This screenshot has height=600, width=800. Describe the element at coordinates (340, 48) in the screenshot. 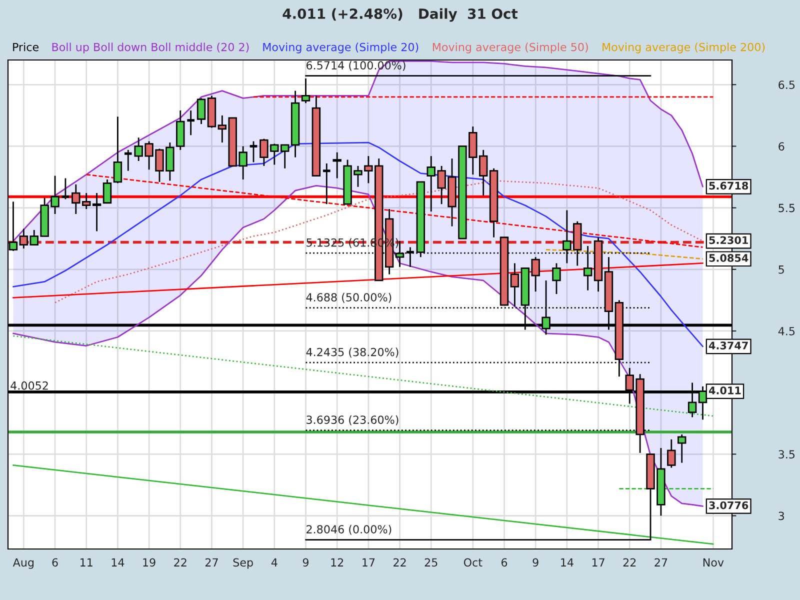

I see `text: Moving average (Simple 20)` at that location.